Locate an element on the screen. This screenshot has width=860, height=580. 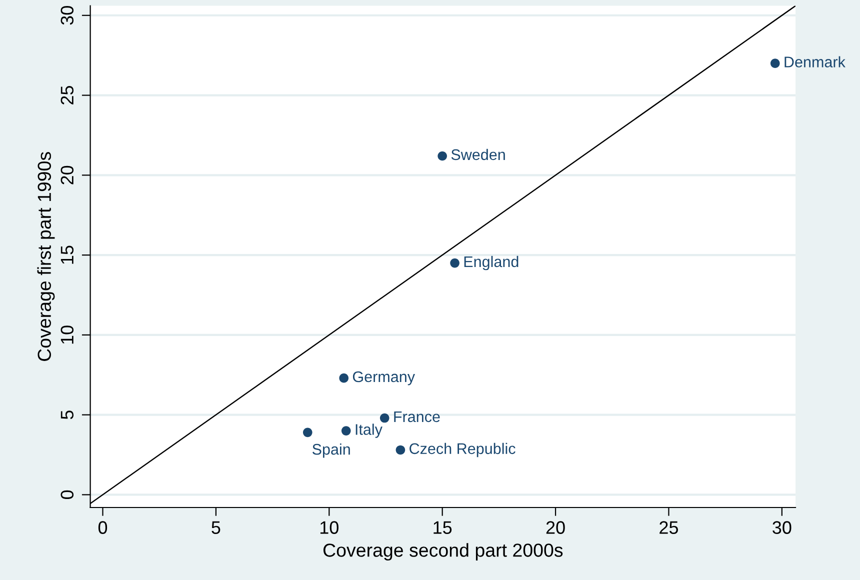
x-tick-label: 0 is located at coordinates (103, 527).